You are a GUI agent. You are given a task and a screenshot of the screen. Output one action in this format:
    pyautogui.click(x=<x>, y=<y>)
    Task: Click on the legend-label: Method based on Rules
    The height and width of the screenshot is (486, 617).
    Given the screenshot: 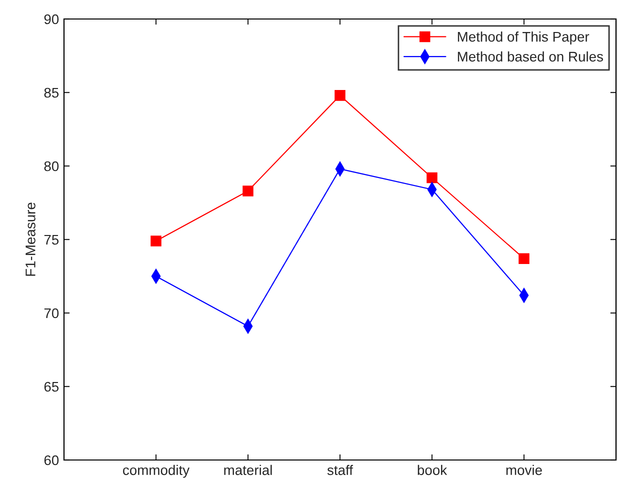 What is the action you would take?
    pyautogui.click(x=531, y=56)
    